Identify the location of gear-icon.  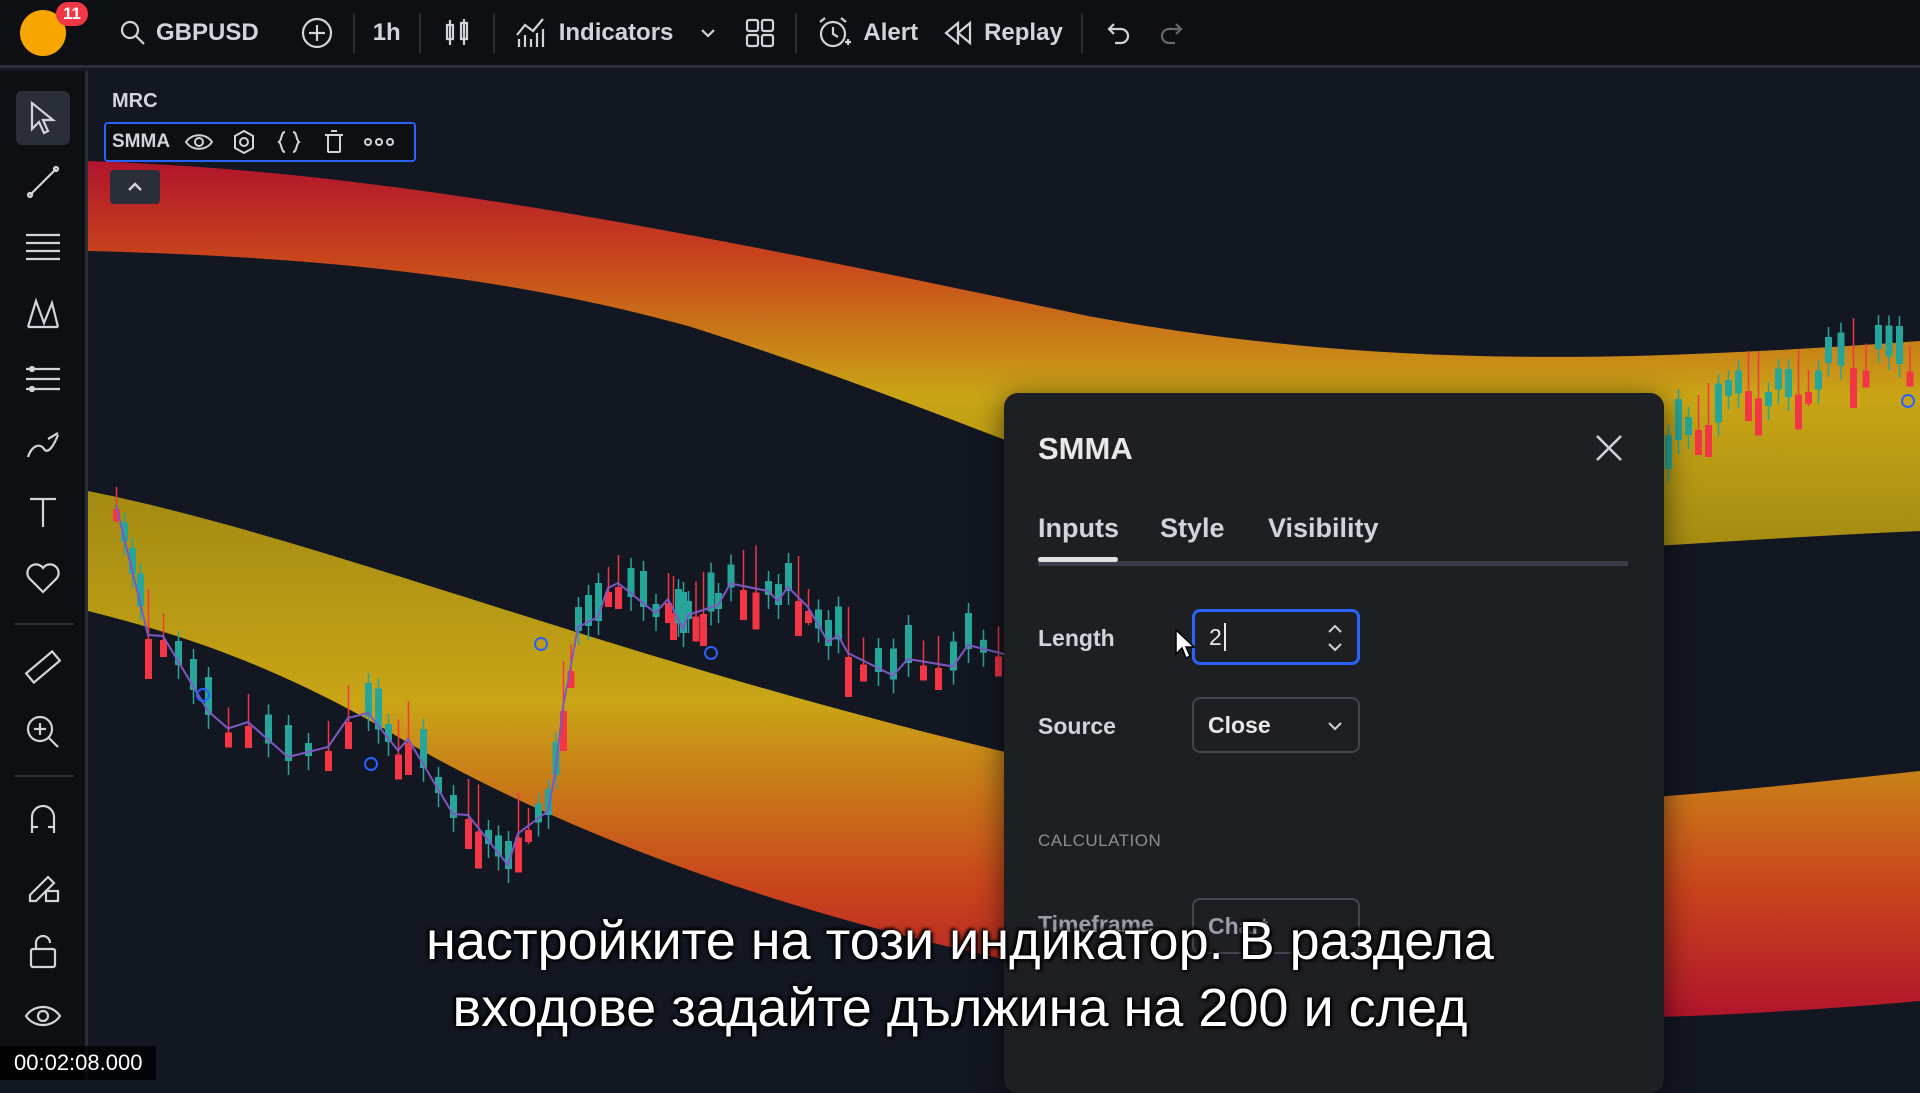
(244, 142).